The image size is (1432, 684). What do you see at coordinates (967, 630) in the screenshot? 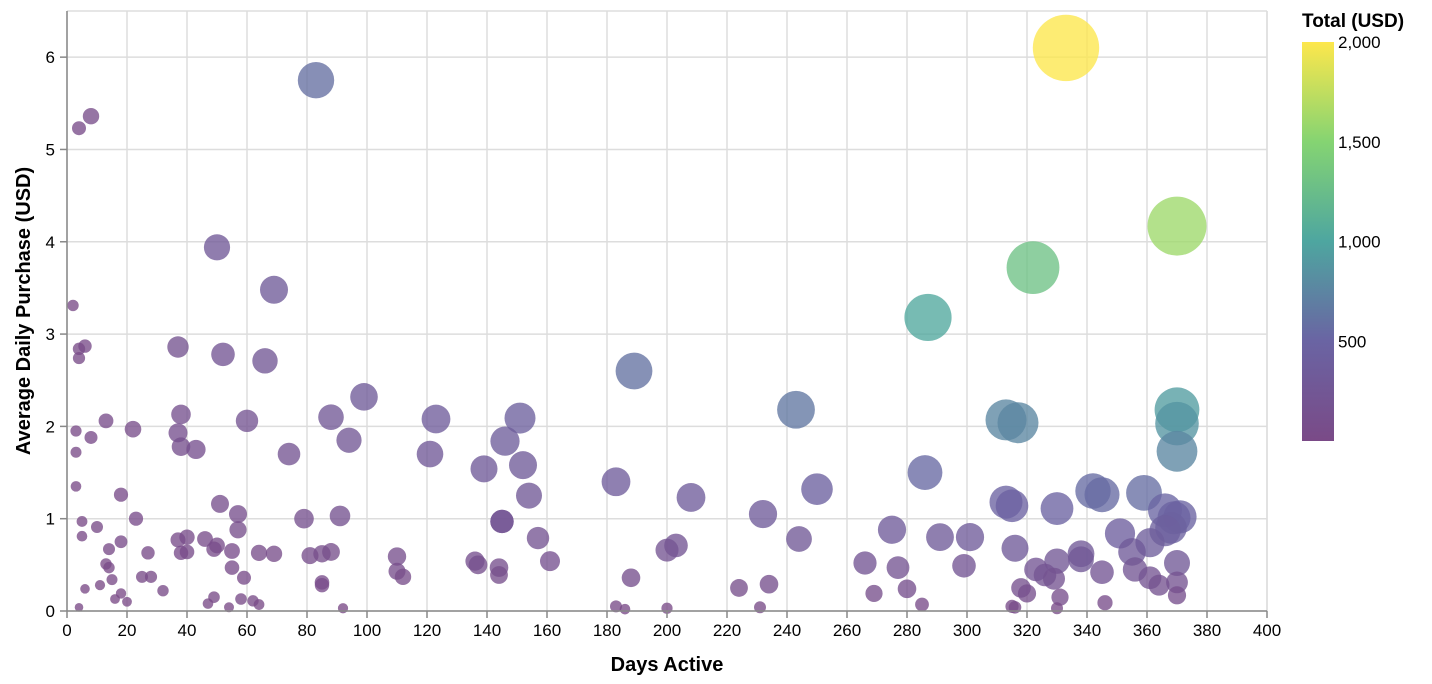
I see `x-tick-label: 300` at bounding box center [967, 630].